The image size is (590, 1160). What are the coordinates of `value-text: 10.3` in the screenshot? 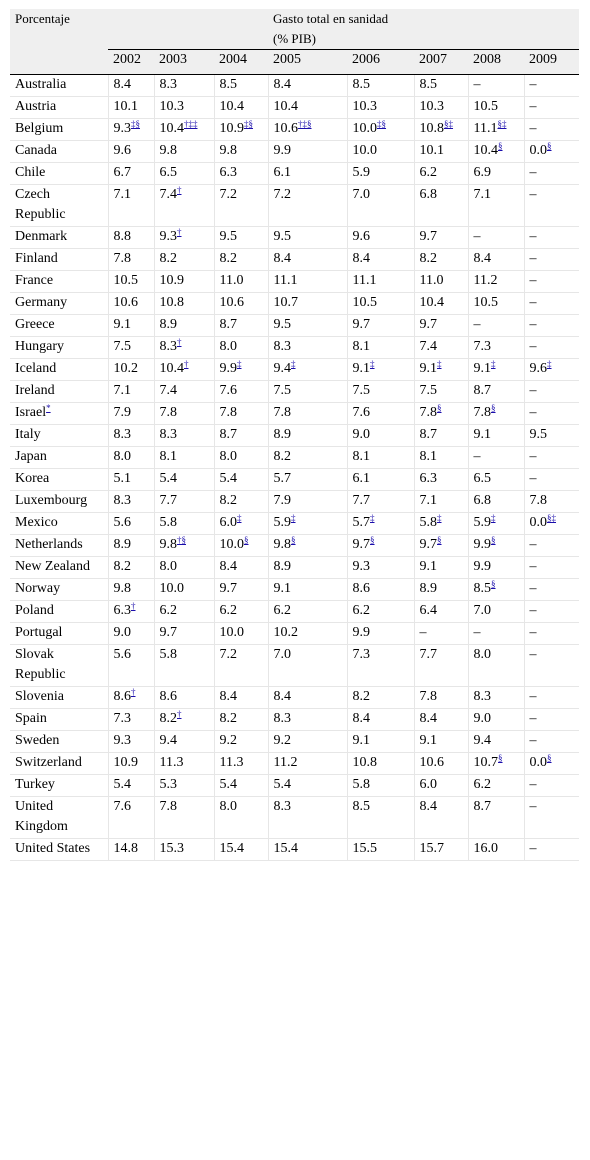 It's located at (172, 106).